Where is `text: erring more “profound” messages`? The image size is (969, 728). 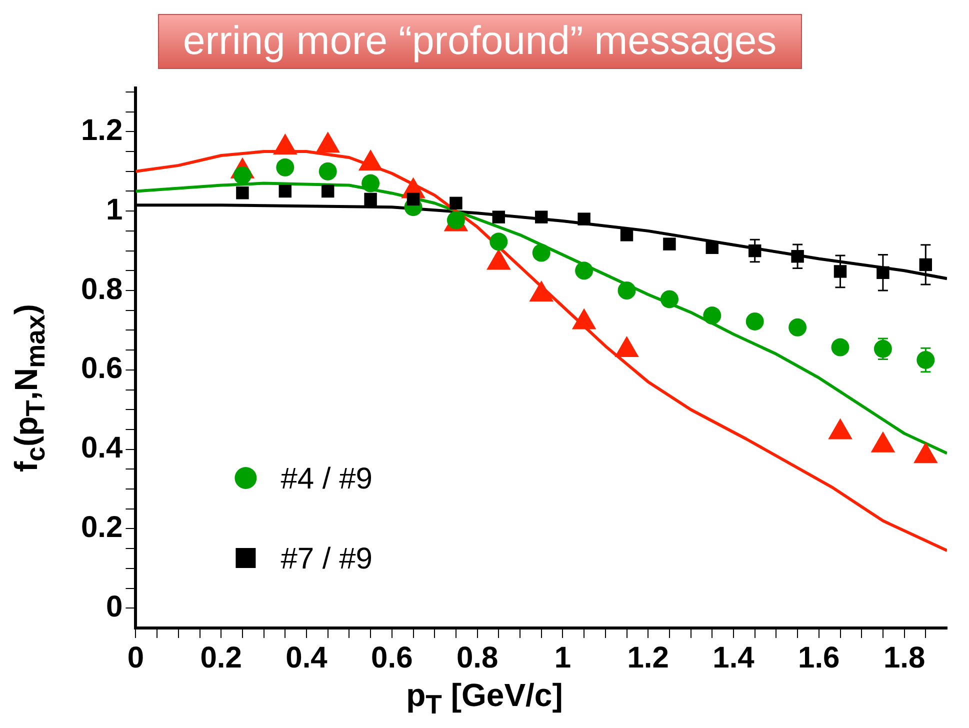
text: erring more “profound” messages is located at coordinates (480, 41).